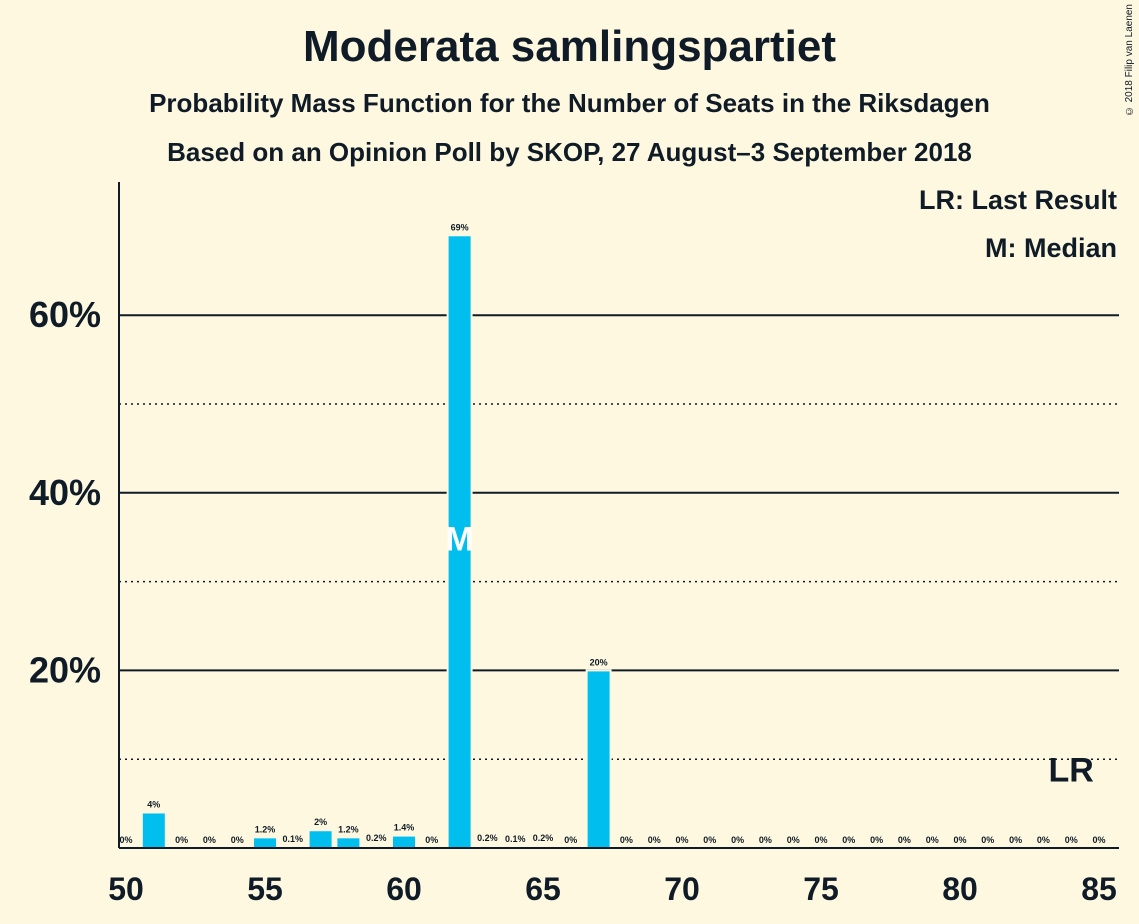 The height and width of the screenshot is (924, 1139). I want to click on x-tick-label: 70, so click(682, 889).